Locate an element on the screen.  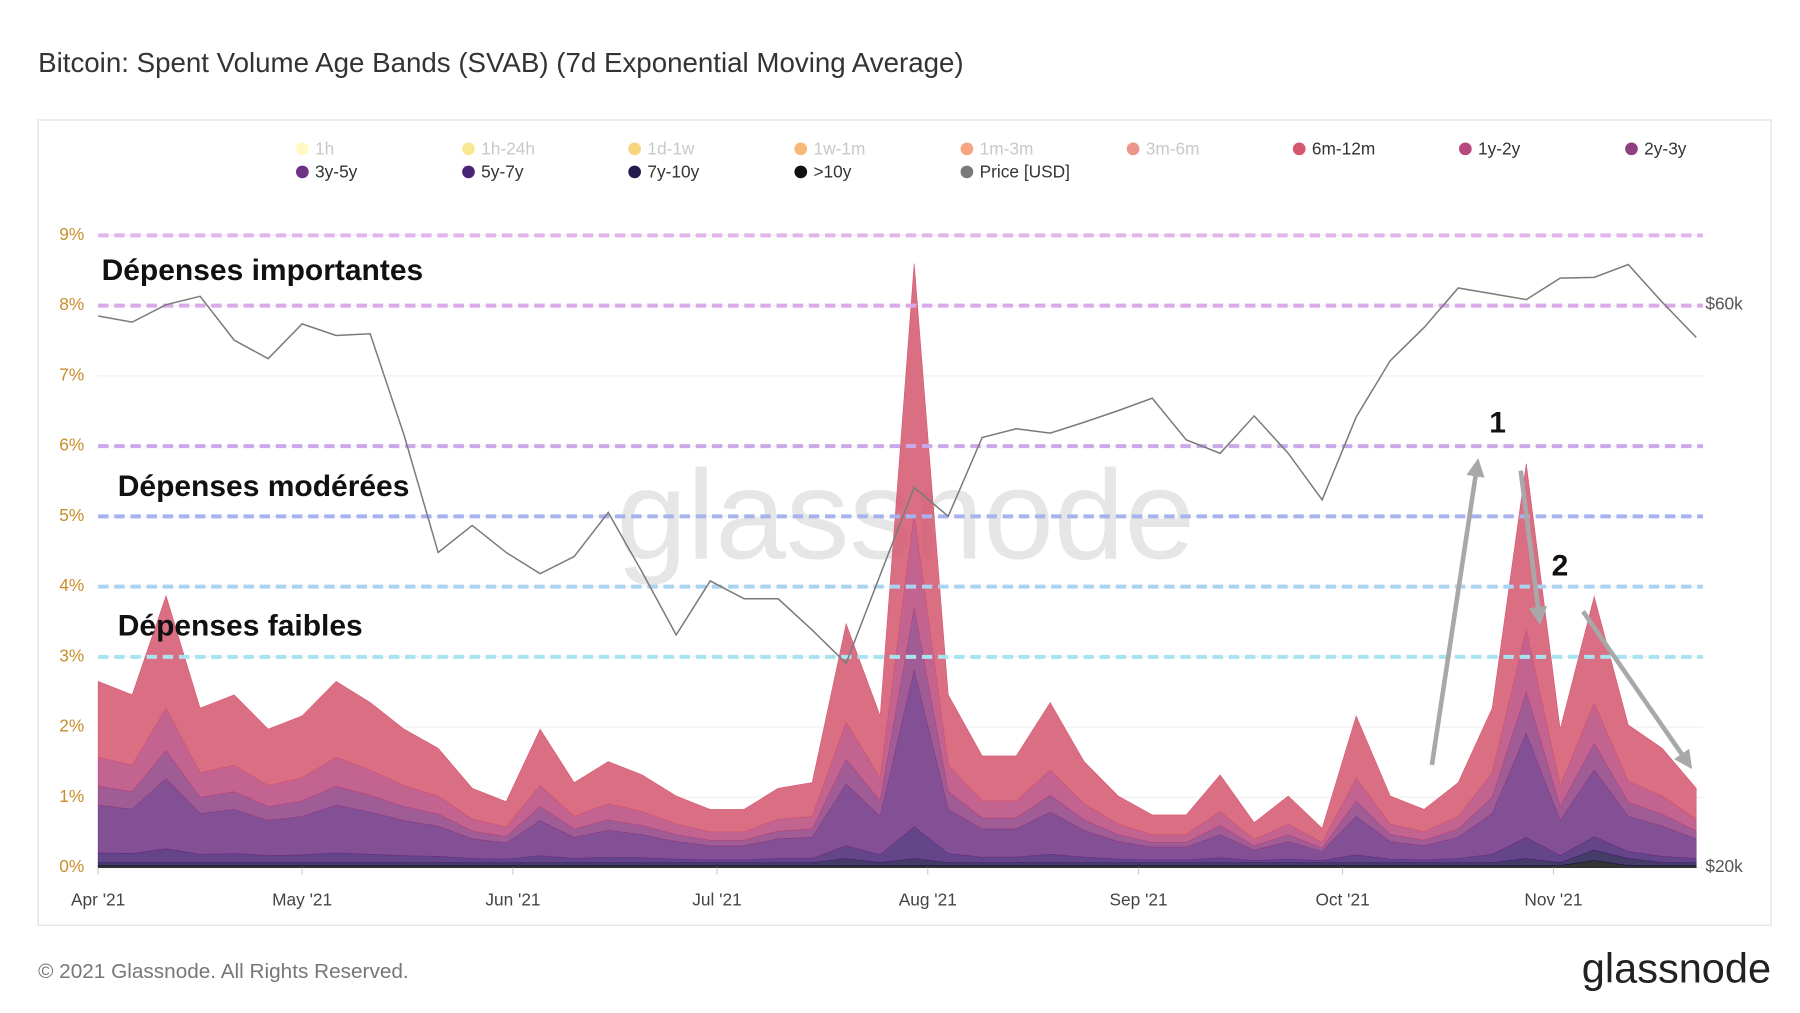
annotation: Dépenses faibles is located at coordinates (240, 626).